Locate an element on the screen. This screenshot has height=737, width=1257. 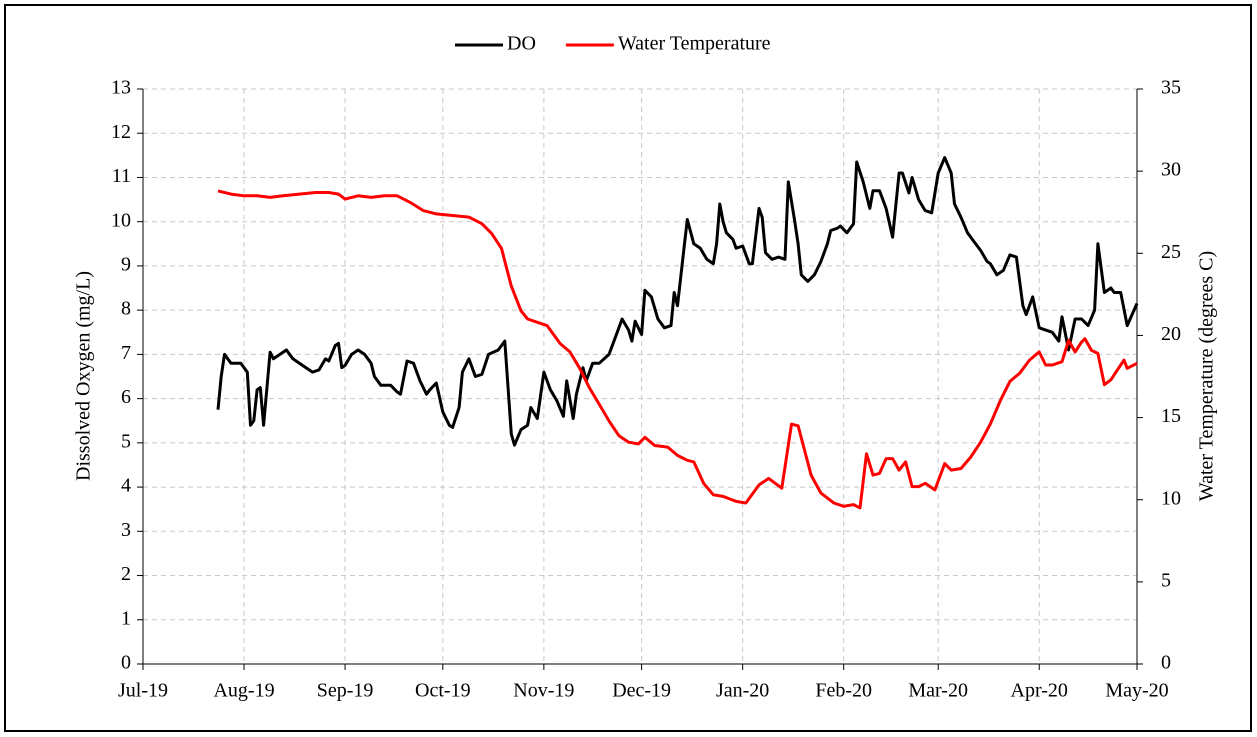
y-tick-label: 11 is located at coordinates (121, 176).